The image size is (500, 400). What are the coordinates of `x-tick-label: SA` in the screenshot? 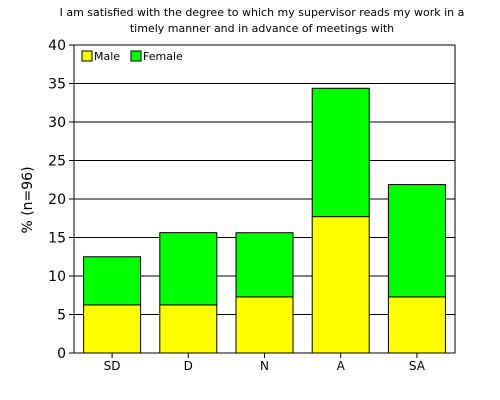 It's located at (417, 366).